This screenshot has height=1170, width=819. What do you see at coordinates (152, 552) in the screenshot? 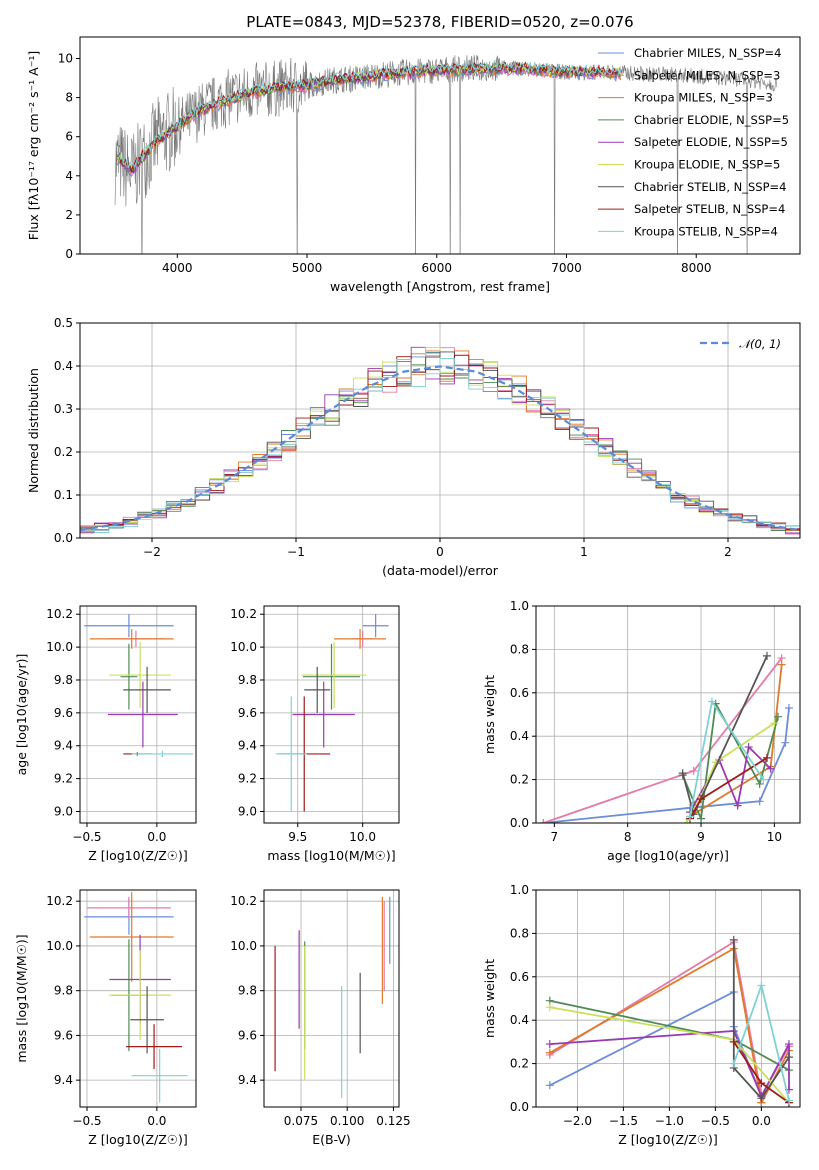
I see `x-tick-label: −2` at bounding box center [152, 552].